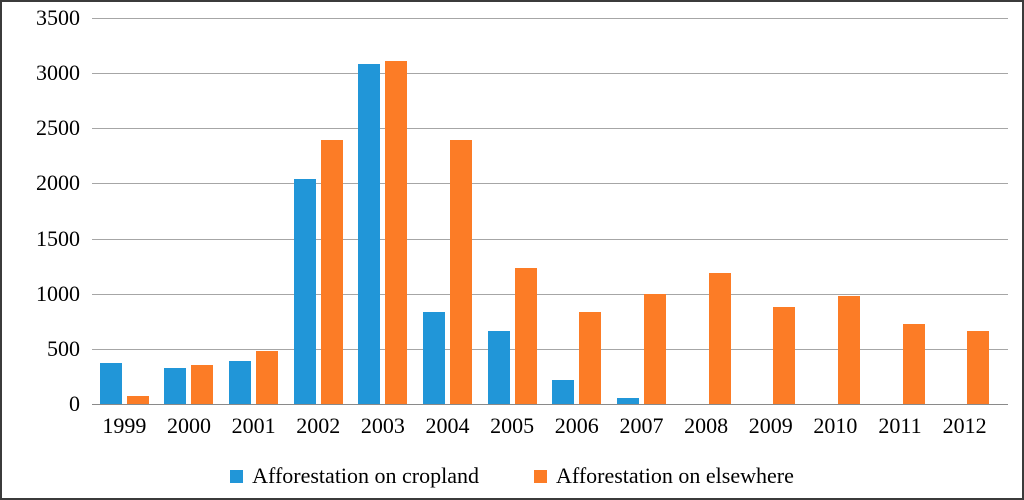 Image resolution: width=1024 pixels, height=500 pixels. What do you see at coordinates (512, 425) in the screenshot?
I see `x-tick-label: 2005` at bounding box center [512, 425].